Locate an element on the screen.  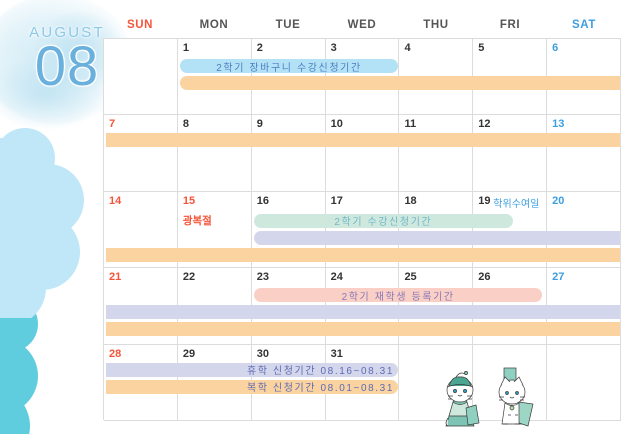
tiger-mascot-illustration-icon is located at coordinates (489, 397).